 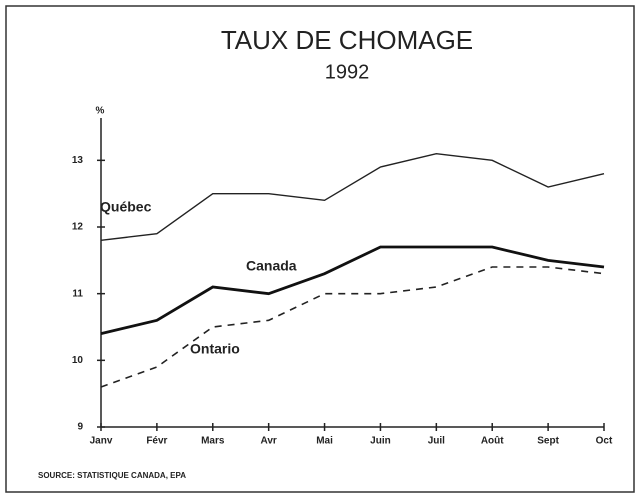 I want to click on series-label: Québec, so click(x=126, y=207).